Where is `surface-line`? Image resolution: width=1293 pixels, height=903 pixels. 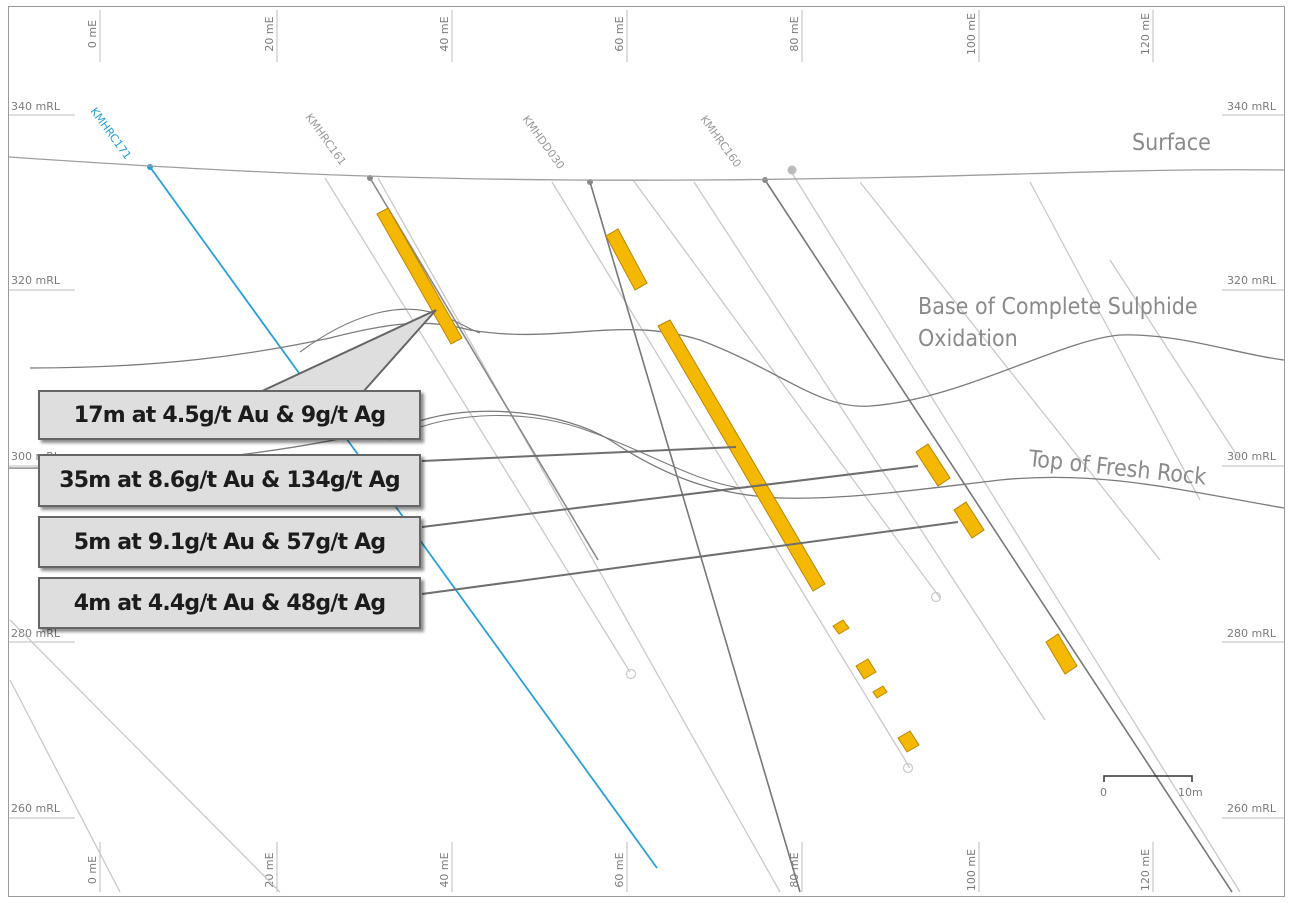 surface-line is located at coordinates (646, 168).